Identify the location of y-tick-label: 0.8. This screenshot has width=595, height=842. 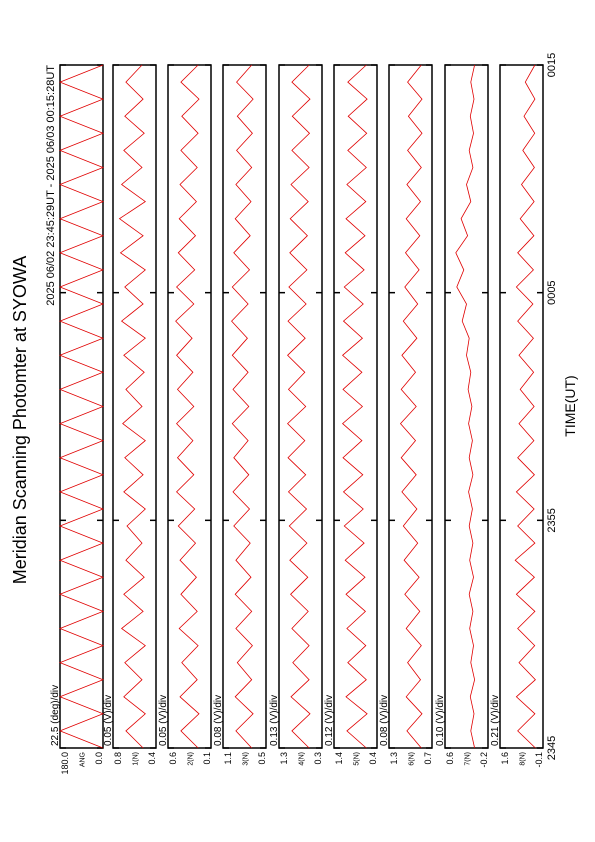
(118, 758).